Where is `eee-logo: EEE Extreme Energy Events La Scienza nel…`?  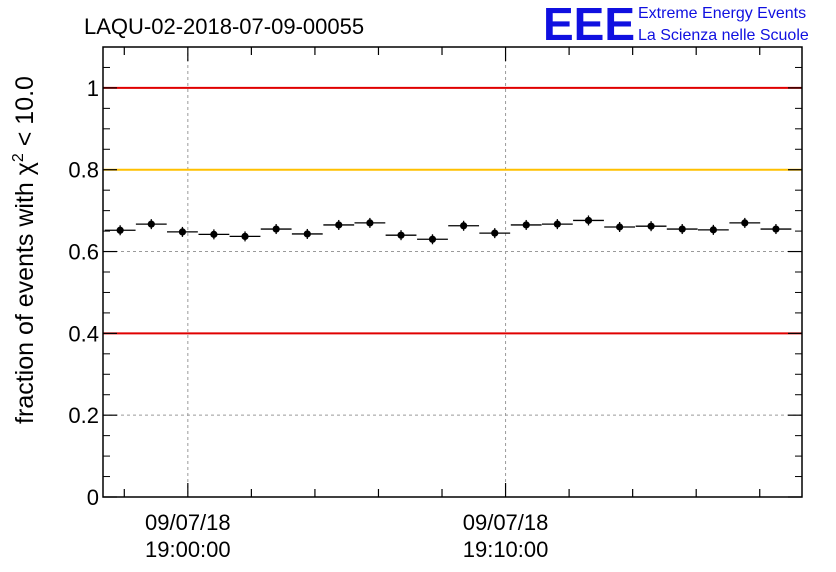 eee-logo: EEE Extreme Energy Events La Scienza nel… is located at coordinates (676, 25).